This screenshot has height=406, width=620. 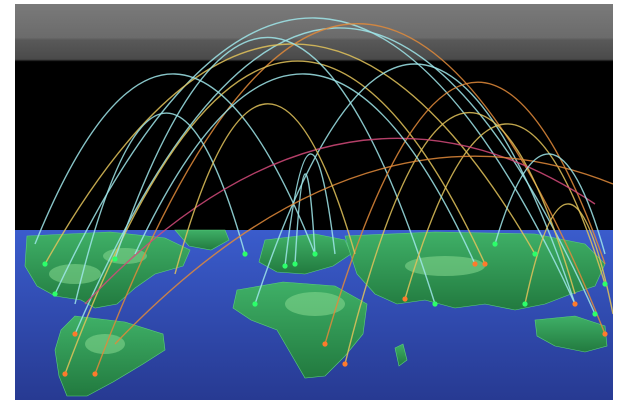 What do you see at coordinates (202, 240) in the screenshot?
I see `greenland` at bounding box center [202, 240].